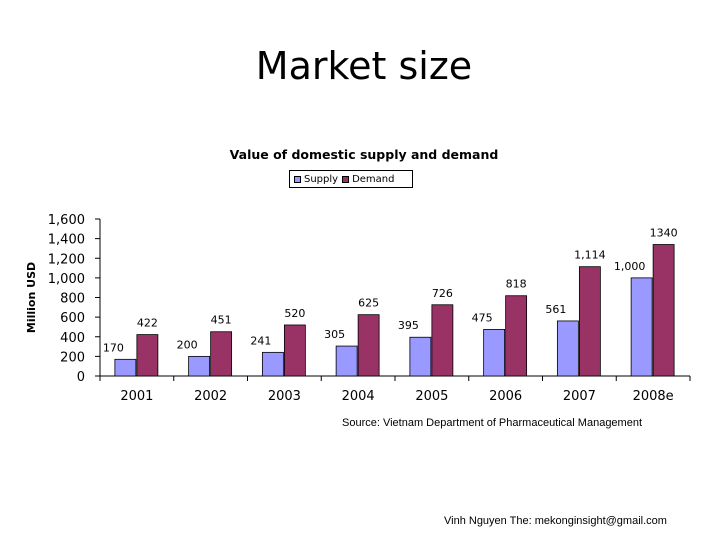 The image size is (728, 546). I want to click on y-tick-label: 800, so click(72, 299).